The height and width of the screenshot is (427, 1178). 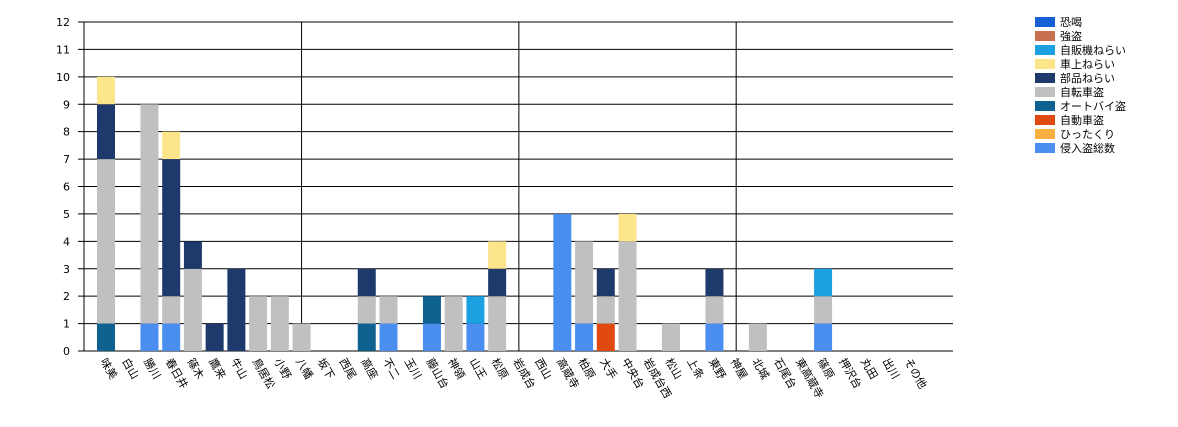 What do you see at coordinates (66, 241) in the screenshot?
I see `y-tick-label: 4` at bounding box center [66, 241].